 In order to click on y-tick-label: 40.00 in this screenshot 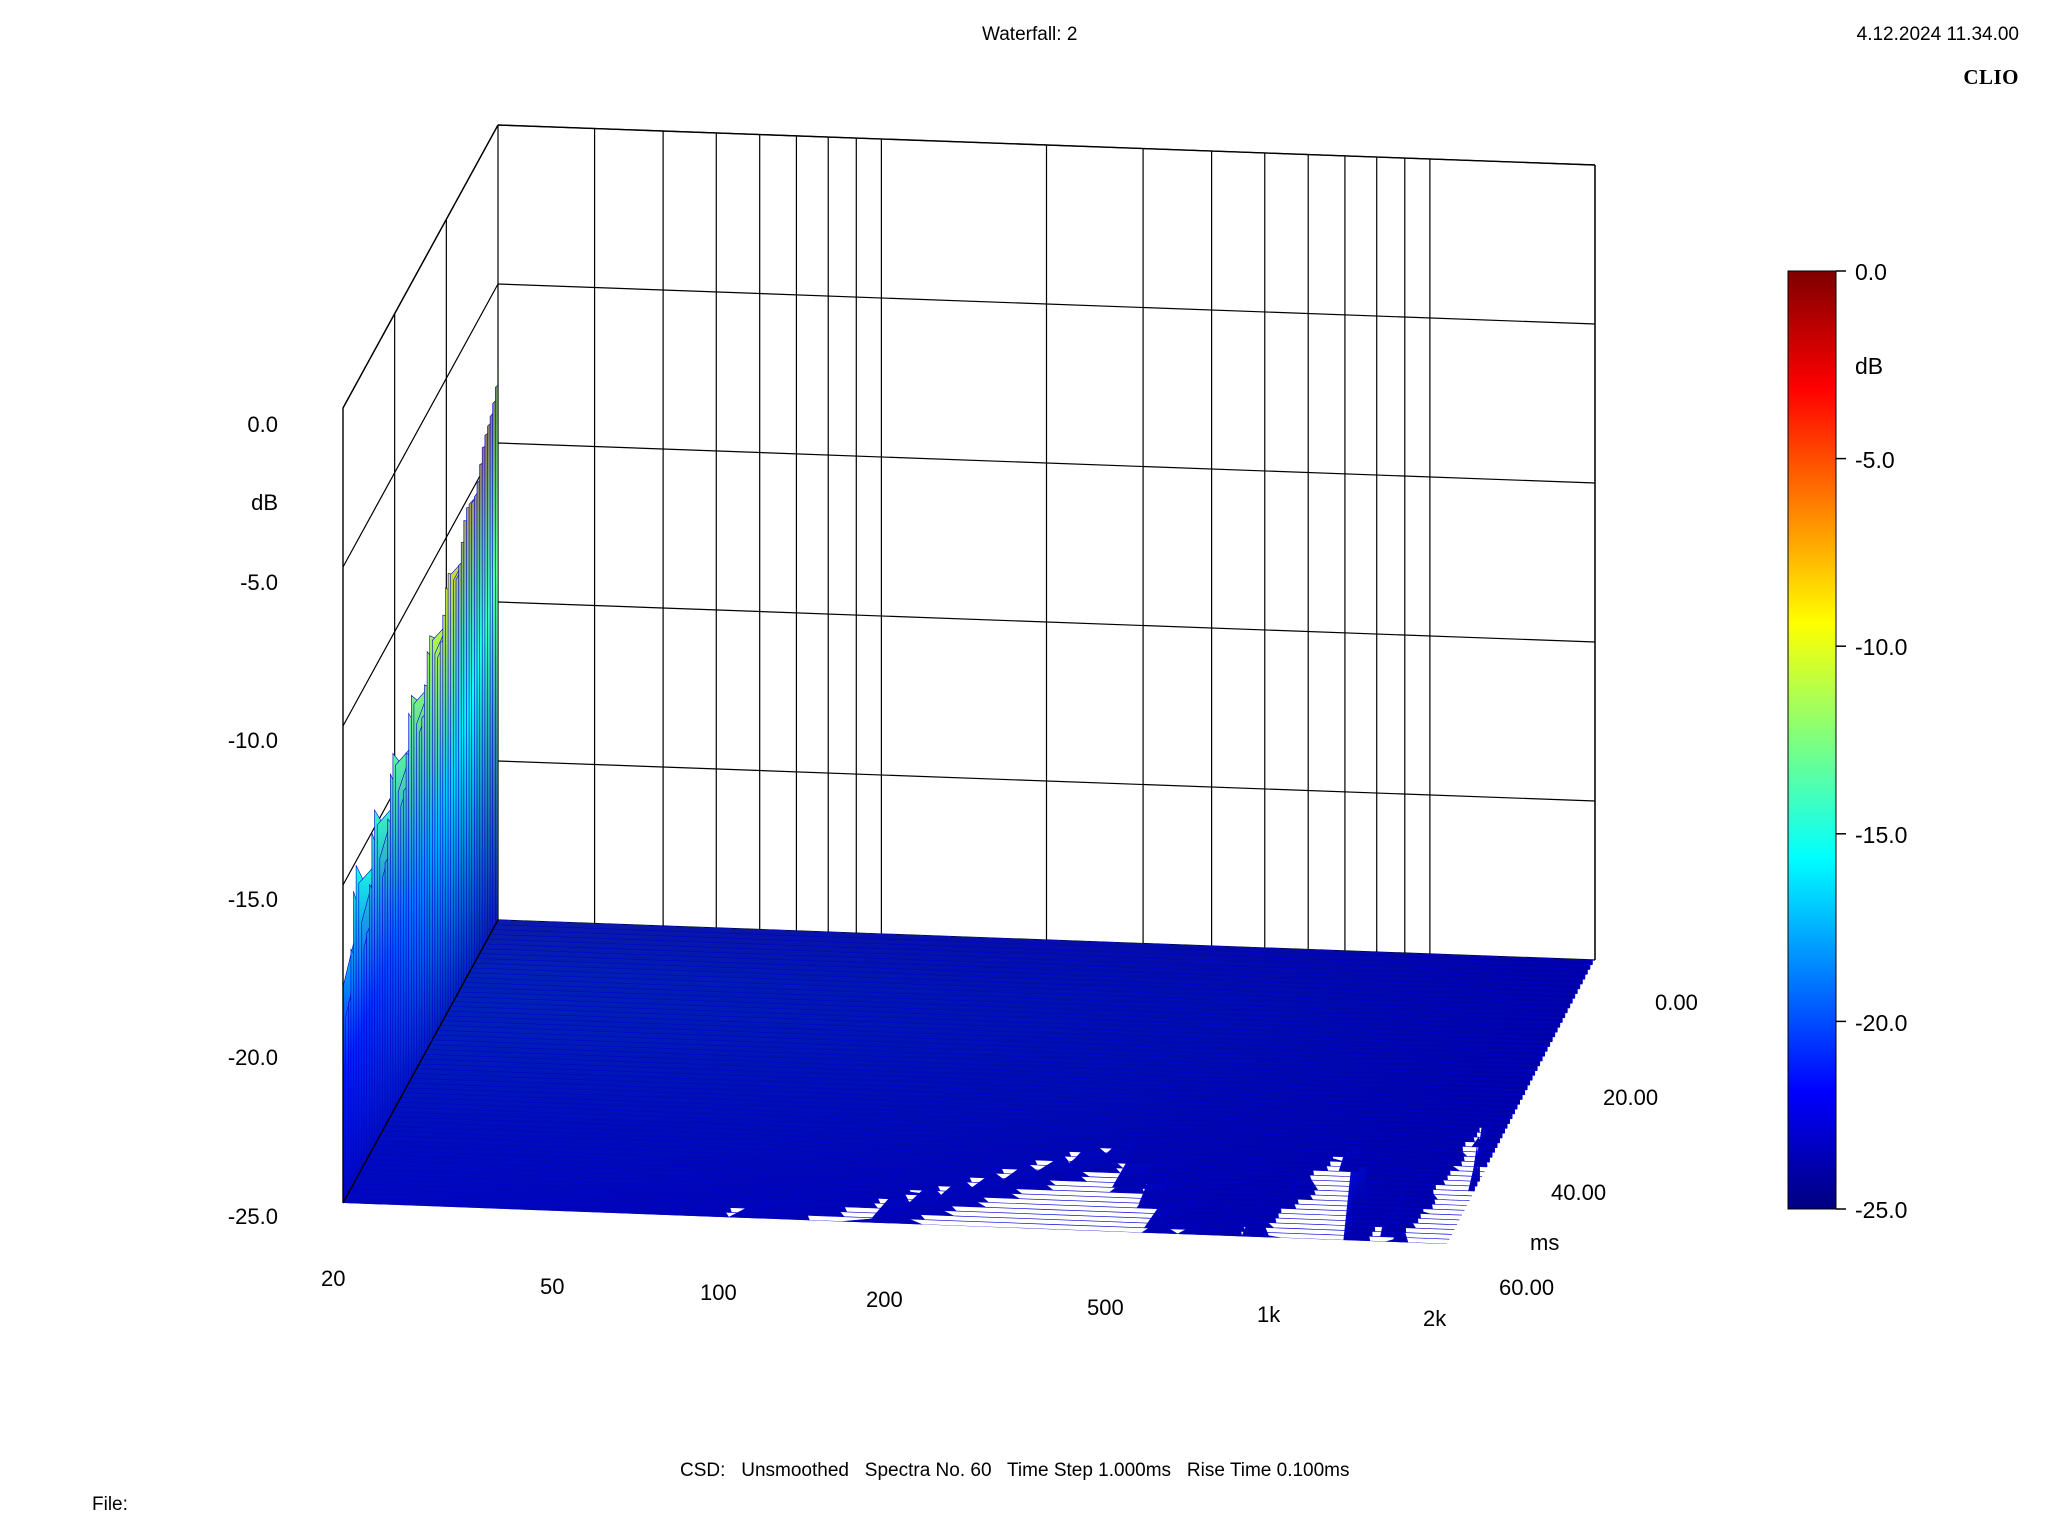, I will do `click(1579, 1192)`.